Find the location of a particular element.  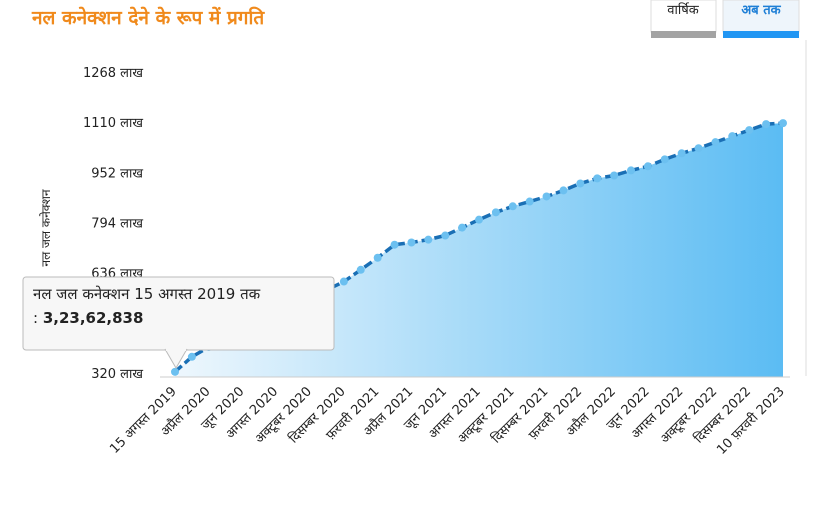

tooltip-title: नल जल कनेक्शन 15 अगस्त 2019 तक is located at coordinates (147, 294).